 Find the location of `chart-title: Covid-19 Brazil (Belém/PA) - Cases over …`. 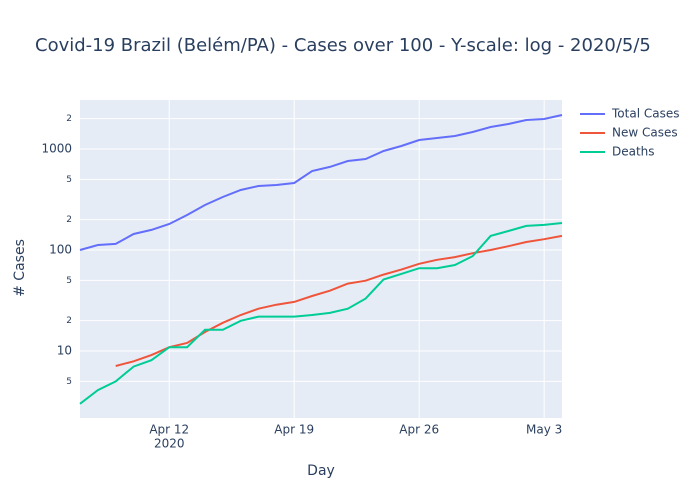

chart-title: Covid-19 Brazil (Belém/PA) - Cases over … is located at coordinates (343, 45).